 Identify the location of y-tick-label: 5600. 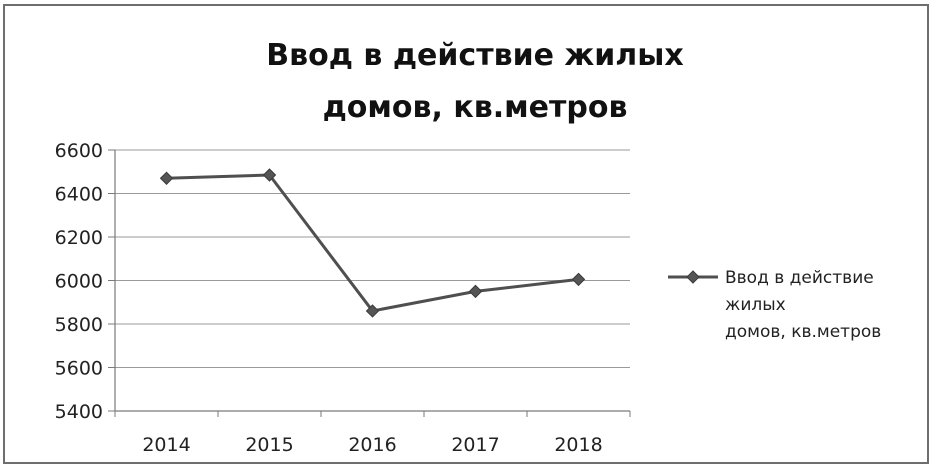
(79, 369).